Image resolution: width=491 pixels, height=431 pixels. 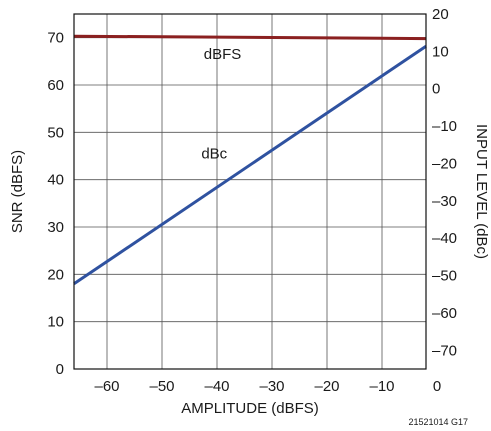 What do you see at coordinates (55, 132) in the screenshot?
I see `y-tick-label: 50` at bounding box center [55, 132].